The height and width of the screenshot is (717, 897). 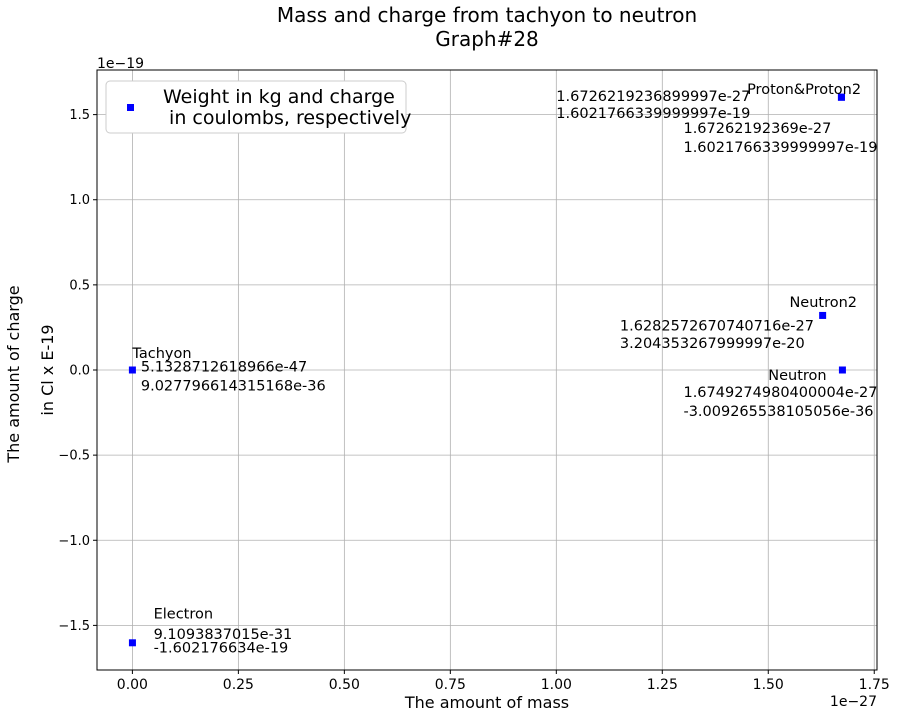 What do you see at coordinates (287, 118) in the screenshot?
I see `legend-label-line2: in coulombs, respectively` at bounding box center [287, 118].